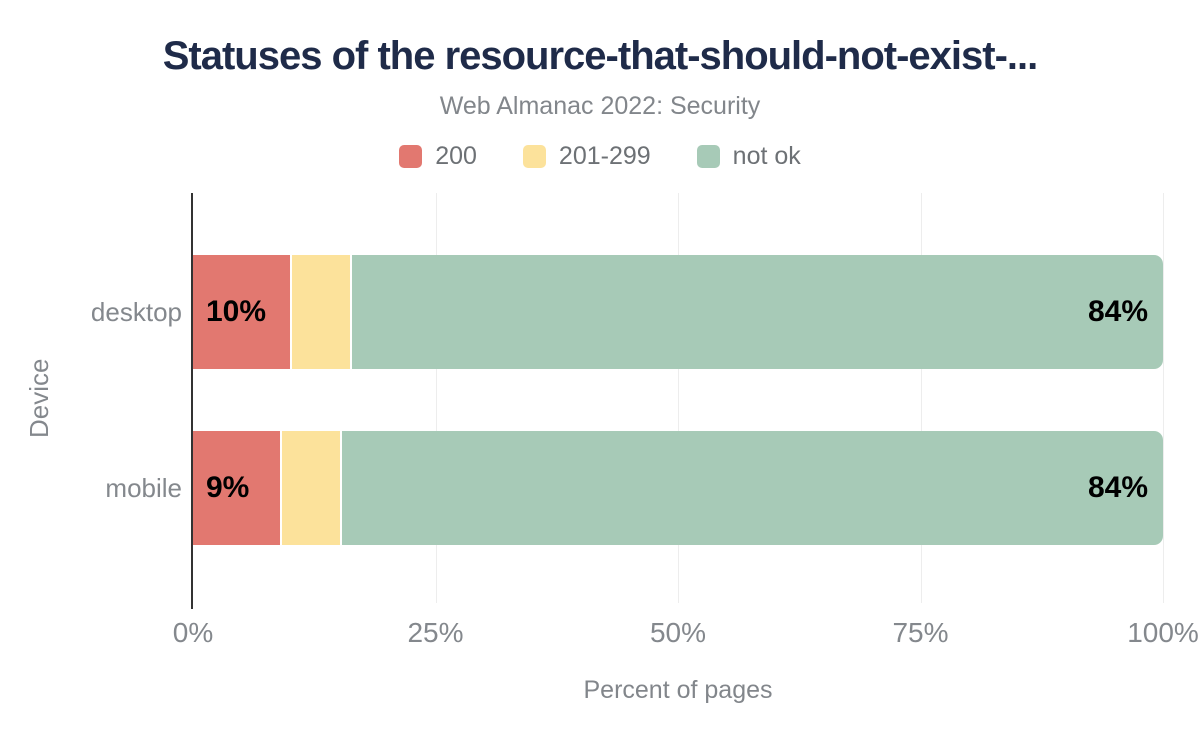  What do you see at coordinates (39, 398) in the screenshot?
I see `y-axis-title: Device` at bounding box center [39, 398].